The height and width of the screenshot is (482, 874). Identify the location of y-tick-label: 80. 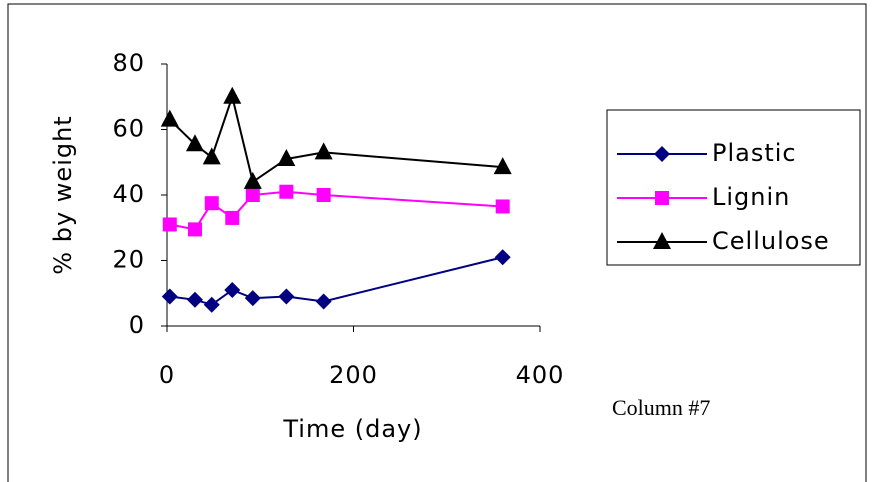
(128, 63).